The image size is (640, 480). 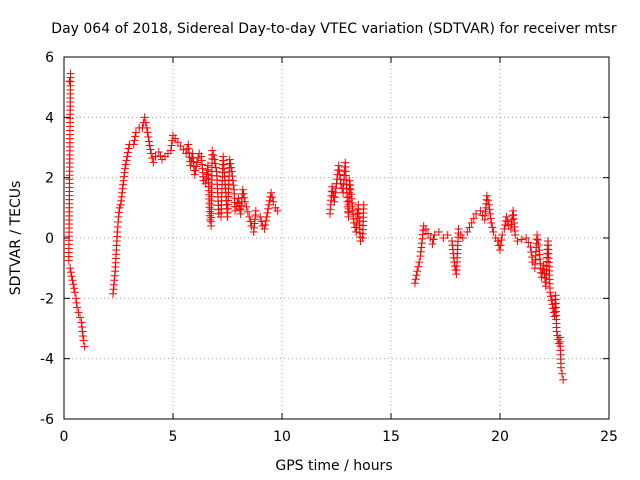 I want to click on x-tick-label: 15, so click(x=391, y=437).